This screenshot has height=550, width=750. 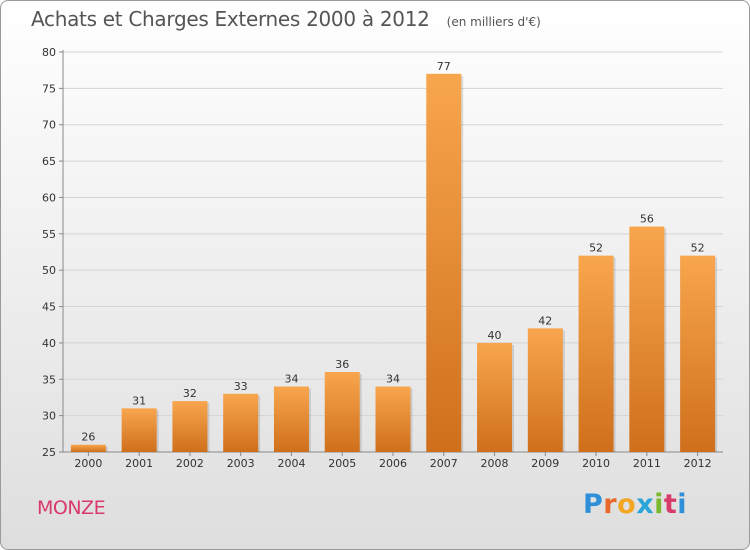 I want to click on y-tick-label: 45, so click(x=49, y=307).